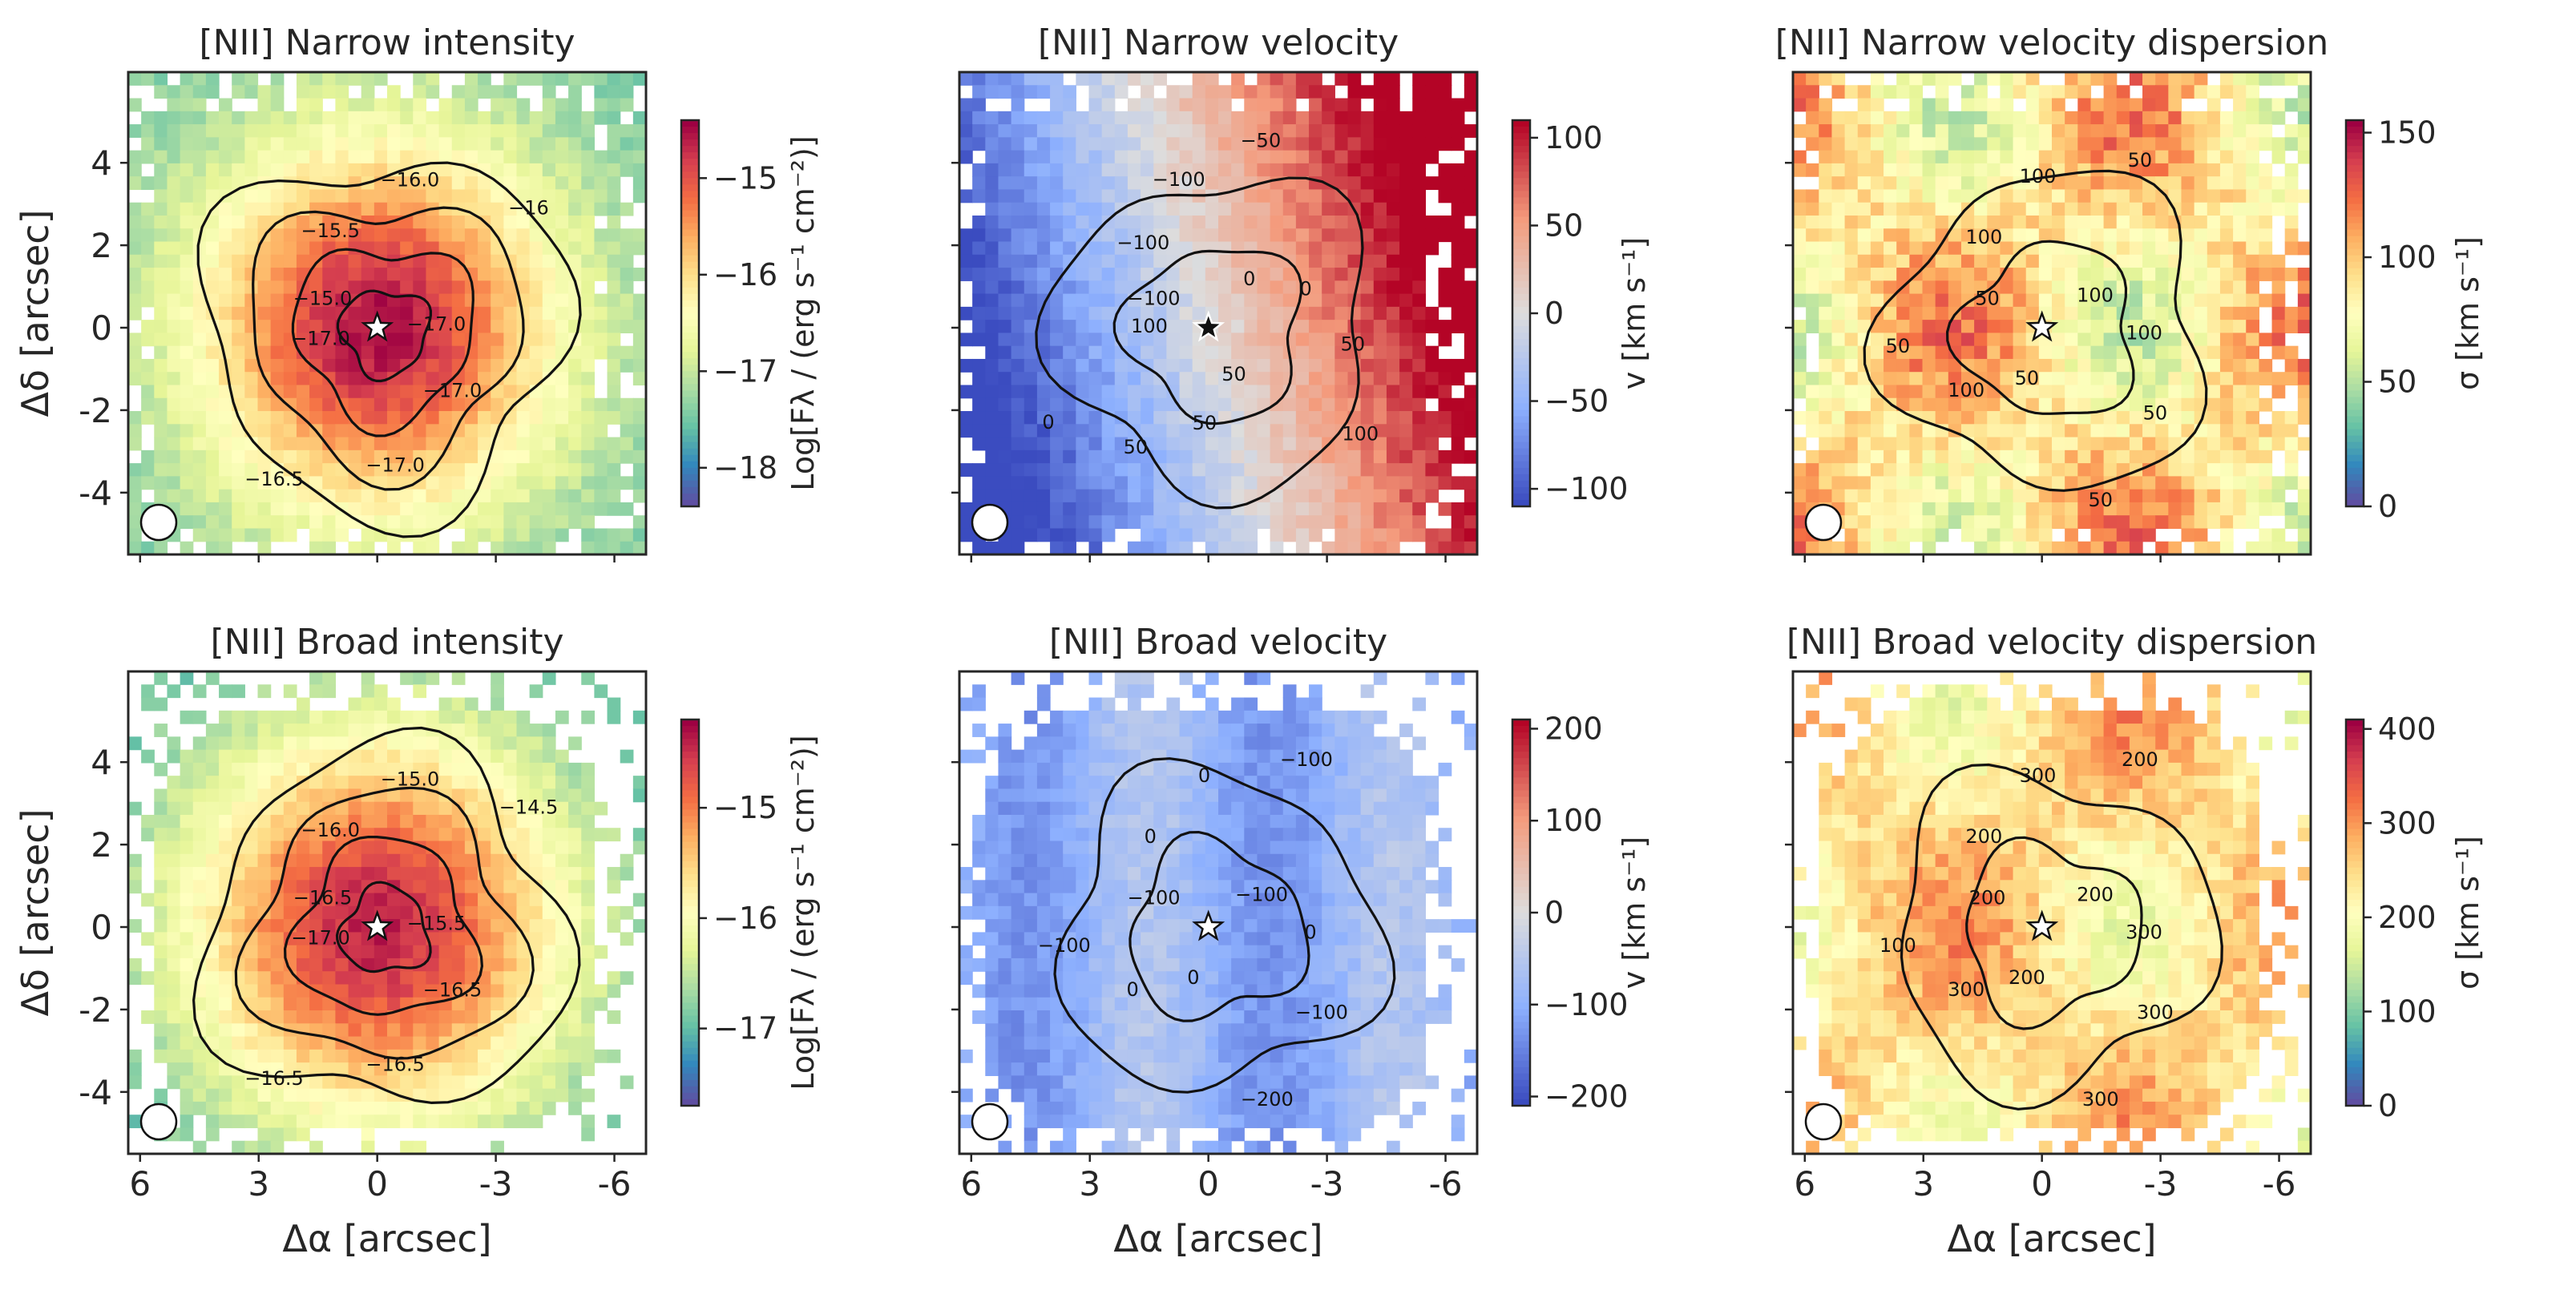 The height and width of the screenshot is (1290, 2576). What do you see at coordinates (1048, 422) in the screenshot?
I see `contour-label: 0` at bounding box center [1048, 422].